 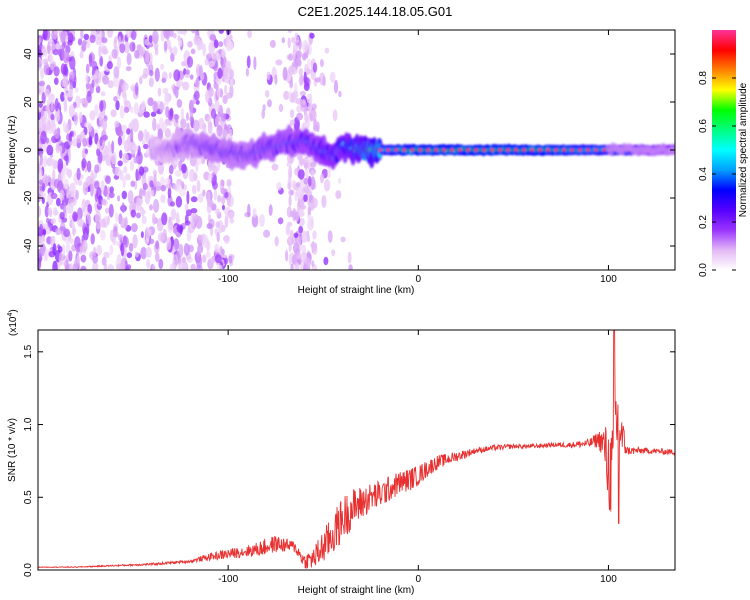 I want to click on spectrogram-x-label: Height of straight line (km), so click(x=356, y=290).